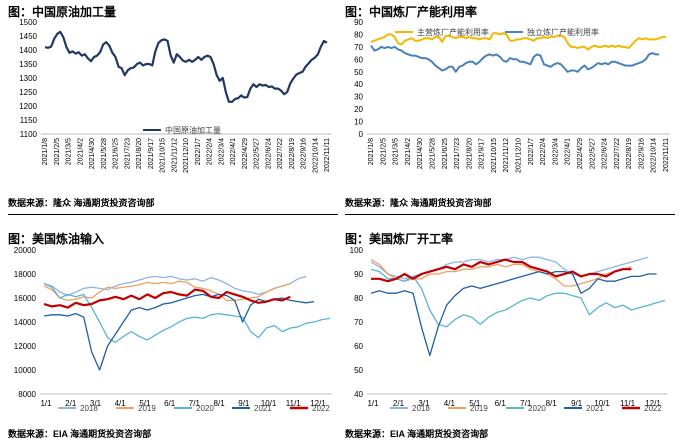 This screenshot has height=443, width=681. Describe the element at coordinates (28, 106) in the screenshot. I see `y-tick-label: 1200` at that location.